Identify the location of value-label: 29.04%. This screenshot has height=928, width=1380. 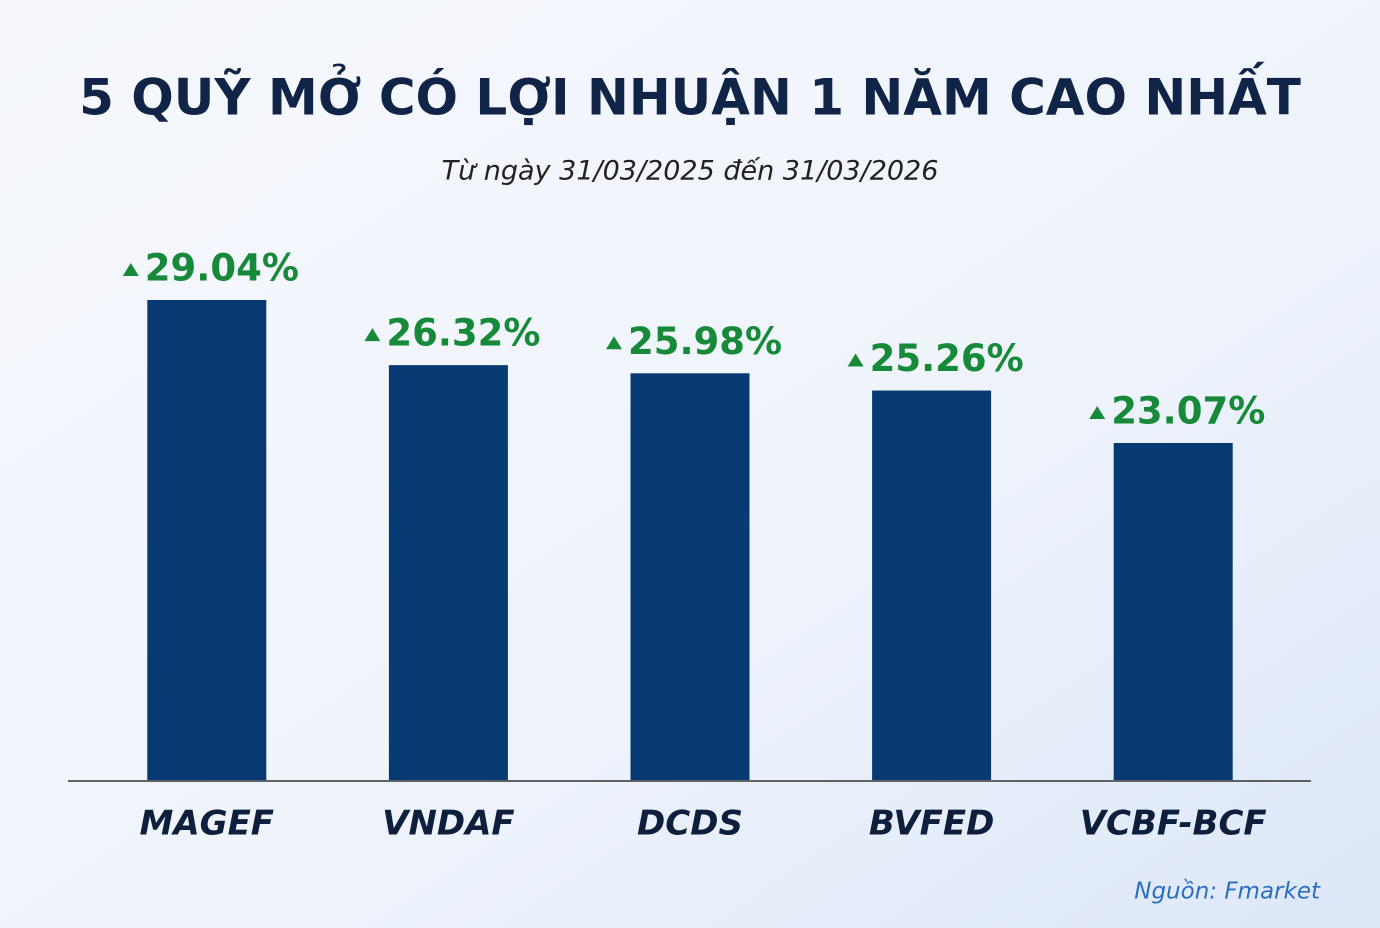
(222, 267).